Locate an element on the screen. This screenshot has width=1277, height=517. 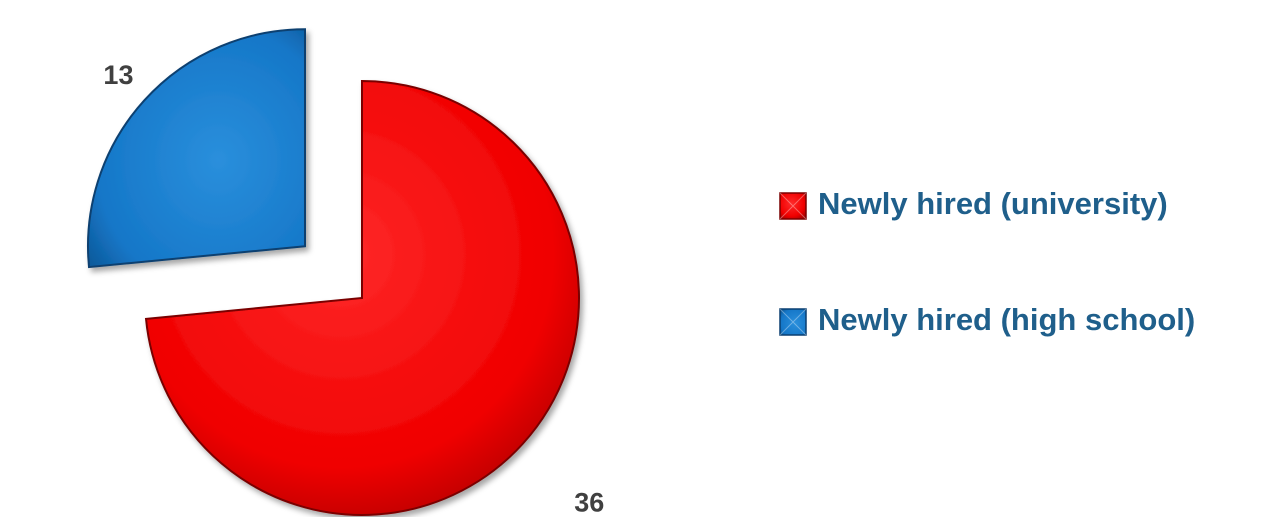
legend-item-newly-hired-university: Newly hired (university) is located at coordinates (973, 203).